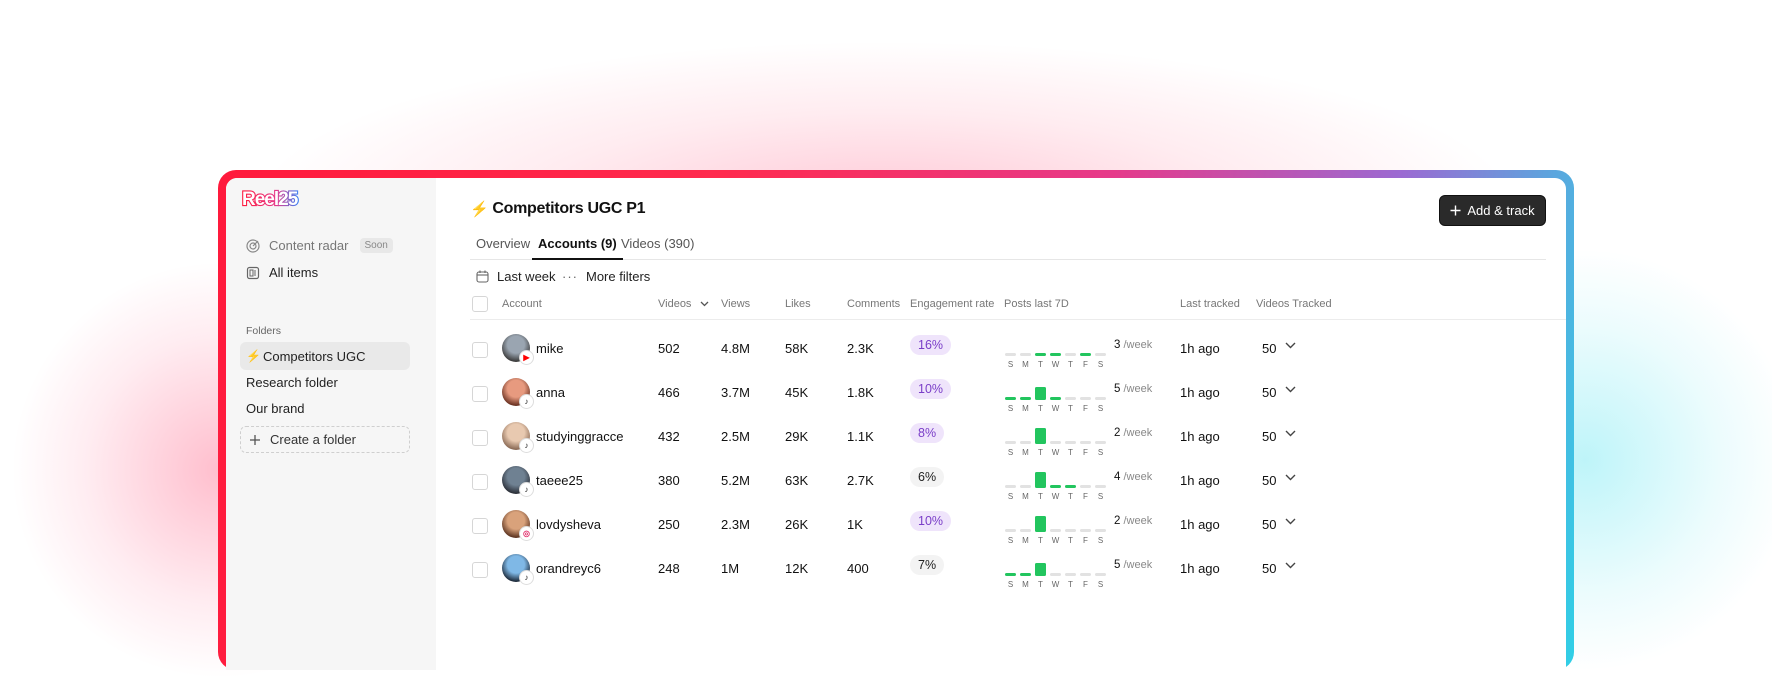 Image resolution: width=1772 pixels, height=680 pixels. I want to click on tab-accounts: Accounts (9), so click(577, 248).